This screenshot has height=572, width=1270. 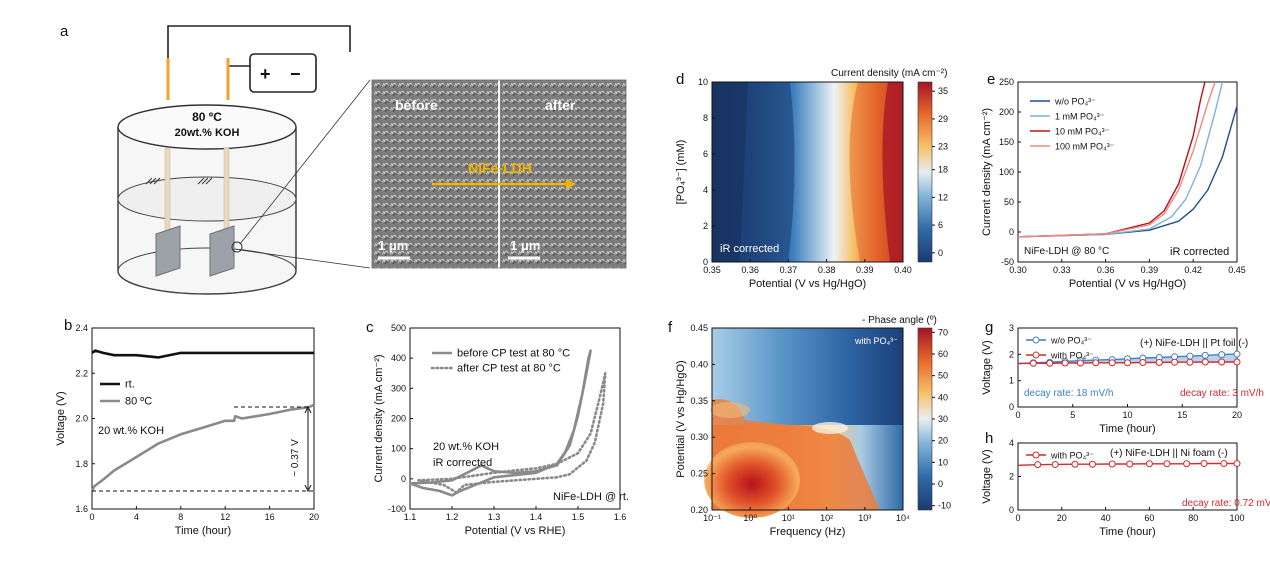 I want to click on x-tick-label-c: 1.5, so click(x=578, y=517).